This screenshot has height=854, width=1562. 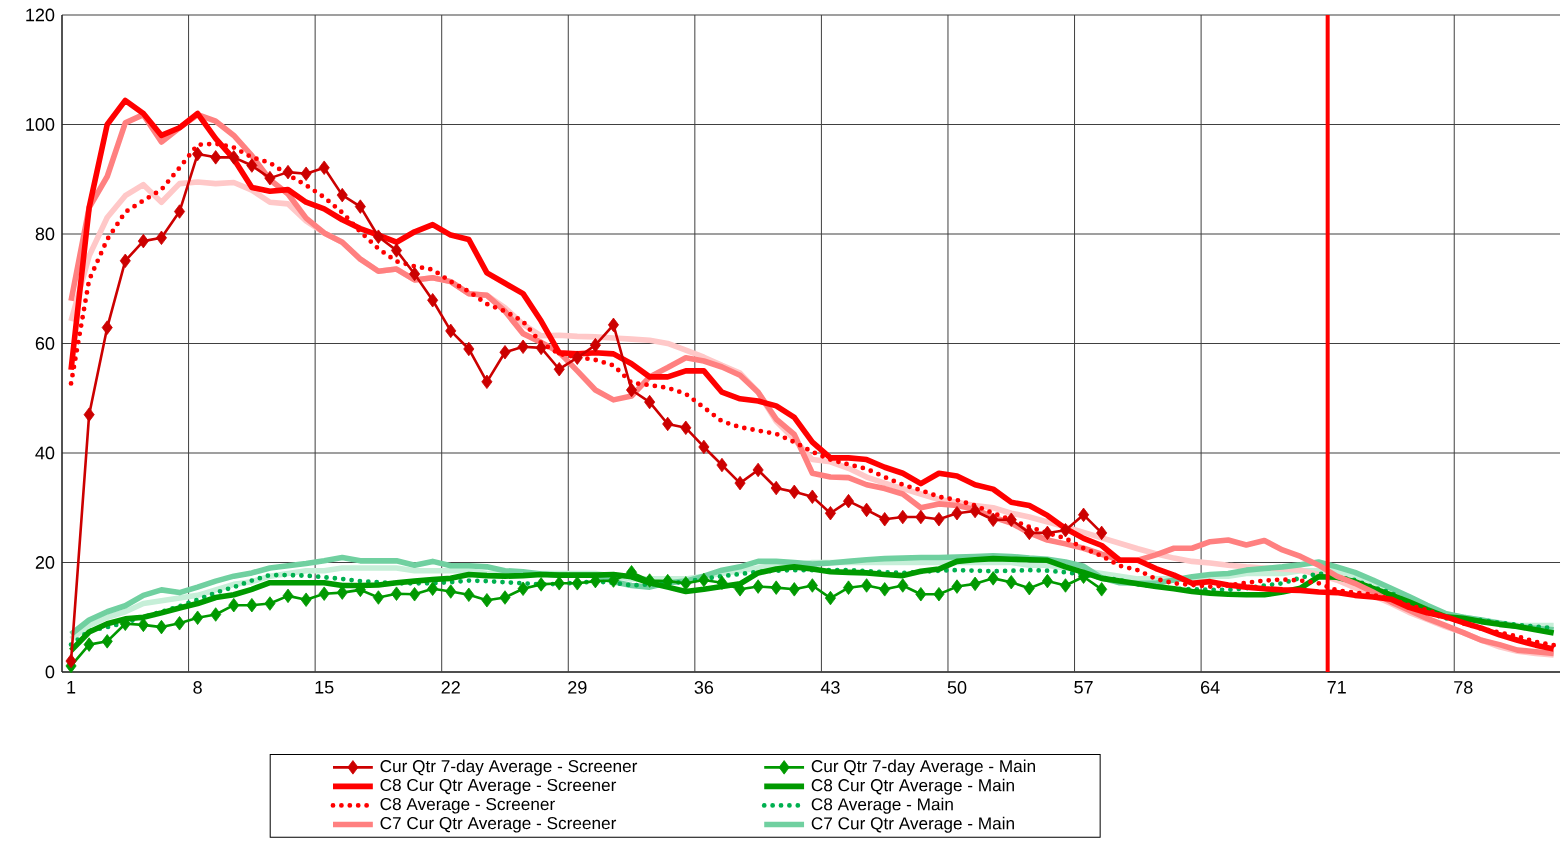 What do you see at coordinates (450, 687) in the screenshot?
I see `x-tick-label: 22` at bounding box center [450, 687].